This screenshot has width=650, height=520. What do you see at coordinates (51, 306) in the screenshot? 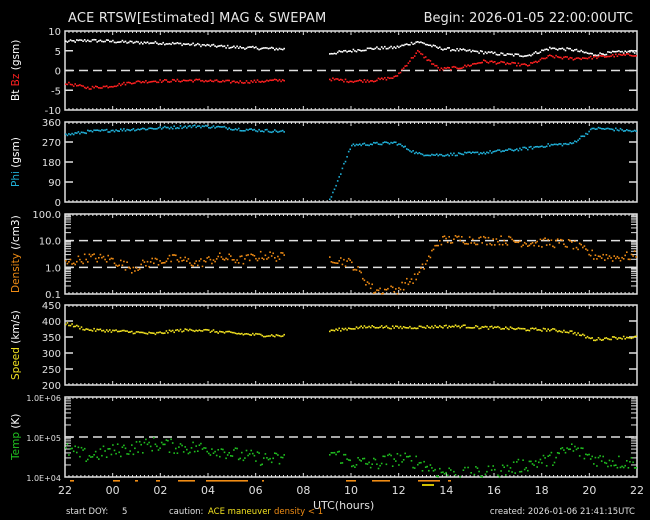
I see `y-tick-label: 450` at bounding box center [51, 306].